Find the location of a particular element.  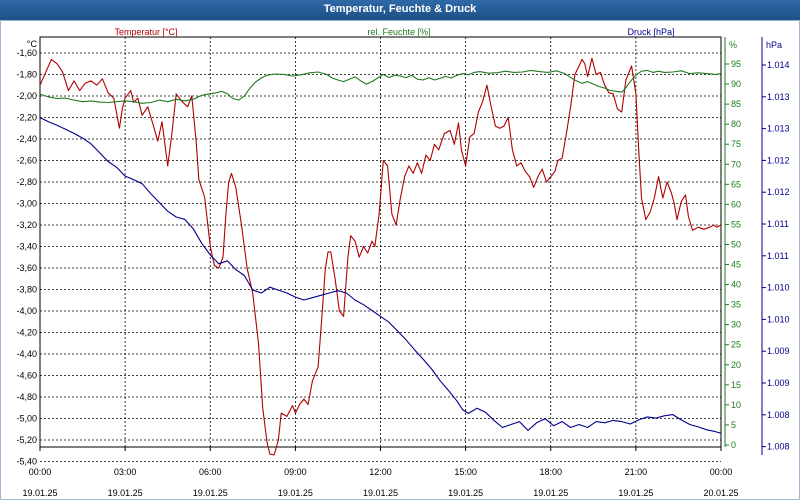

x-tick-time: 09:00 is located at coordinates (295, 472).